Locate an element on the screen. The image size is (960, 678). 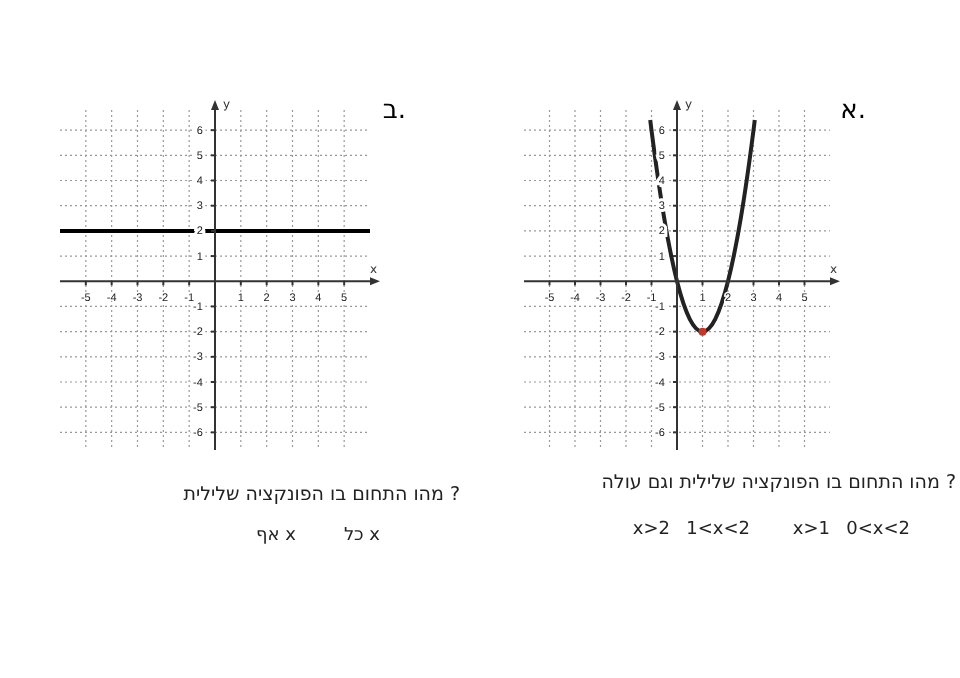
text: מהו התחום בו הפונקציה שלילית וגם עולה ? is located at coordinates (778, 483).